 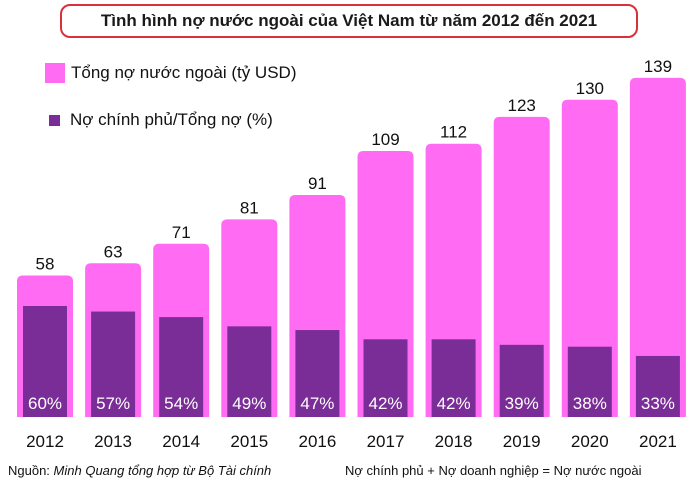 I want to click on legend-swatch-gov, so click(x=54, y=120).